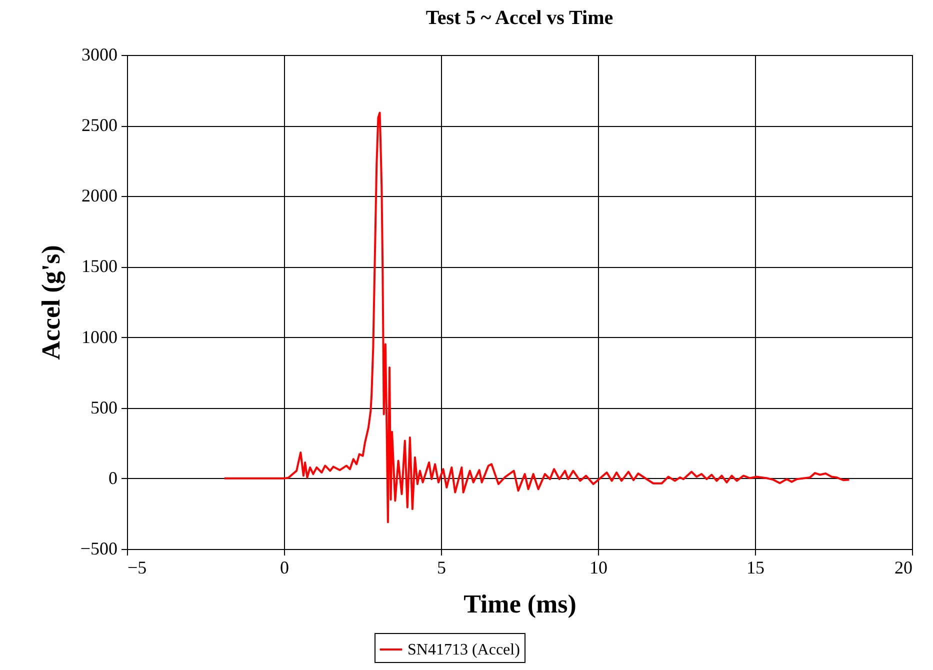 This screenshot has height=670, width=933. What do you see at coordinates (100, 196) in the screenshot?
I see `y-tick-label: 2000` at bounding box center [100, 196].